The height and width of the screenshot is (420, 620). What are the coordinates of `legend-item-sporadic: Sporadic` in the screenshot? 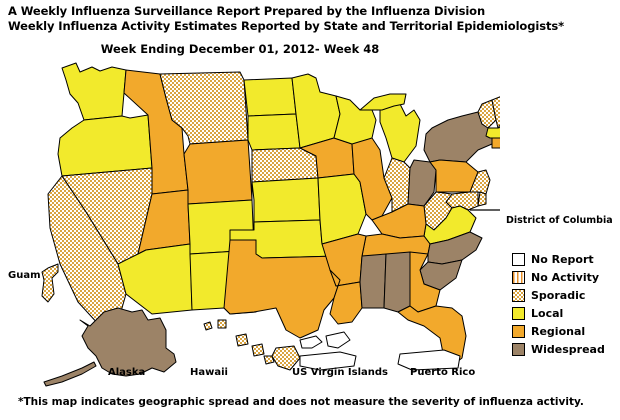 It's located at (566, 295).